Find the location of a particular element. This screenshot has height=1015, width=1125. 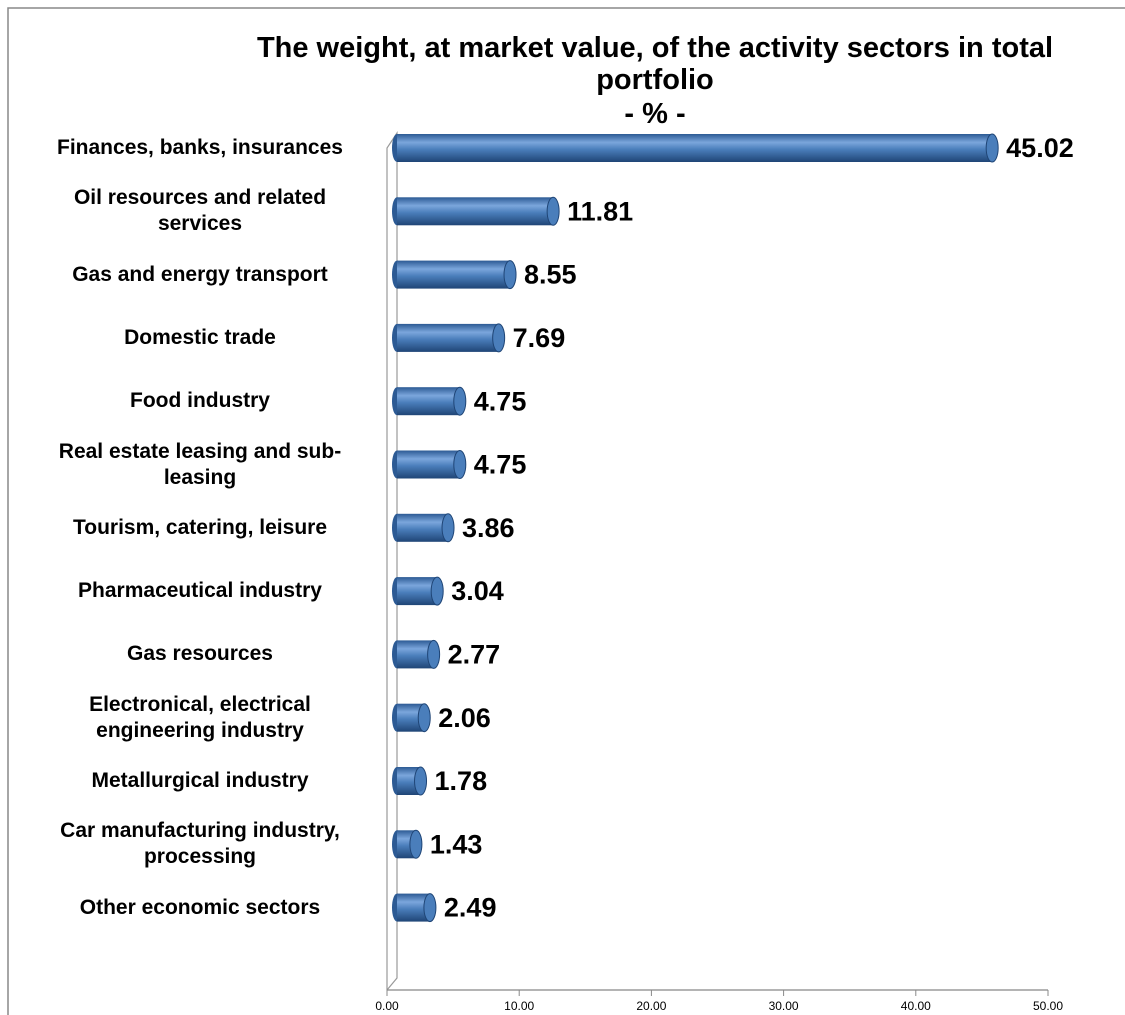

wall is located at coordinates (392, 561).